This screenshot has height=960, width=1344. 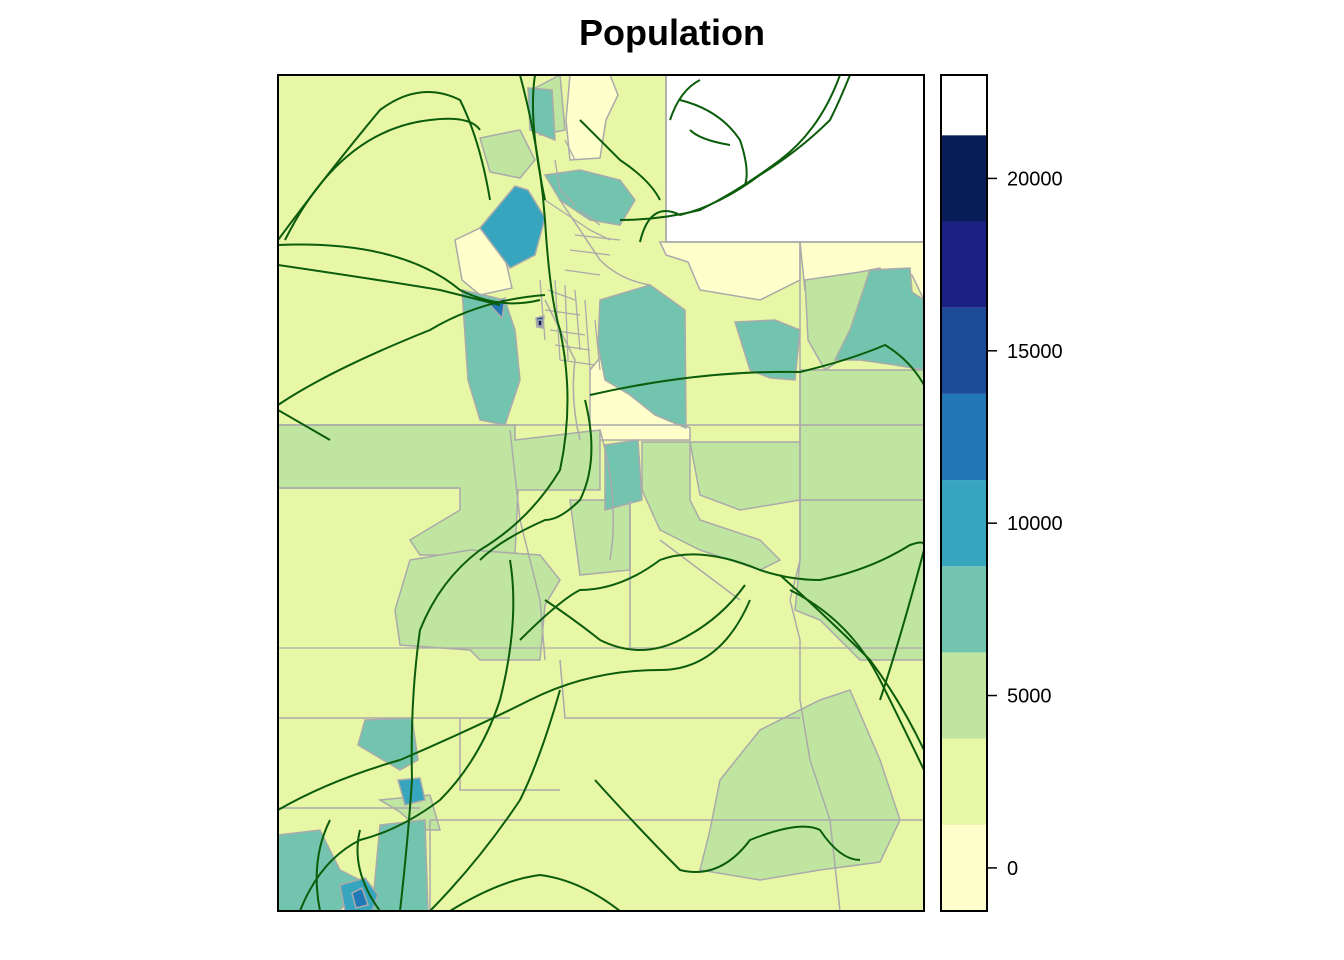 I want to click on map-title: Population, so click(x=672, y=32).